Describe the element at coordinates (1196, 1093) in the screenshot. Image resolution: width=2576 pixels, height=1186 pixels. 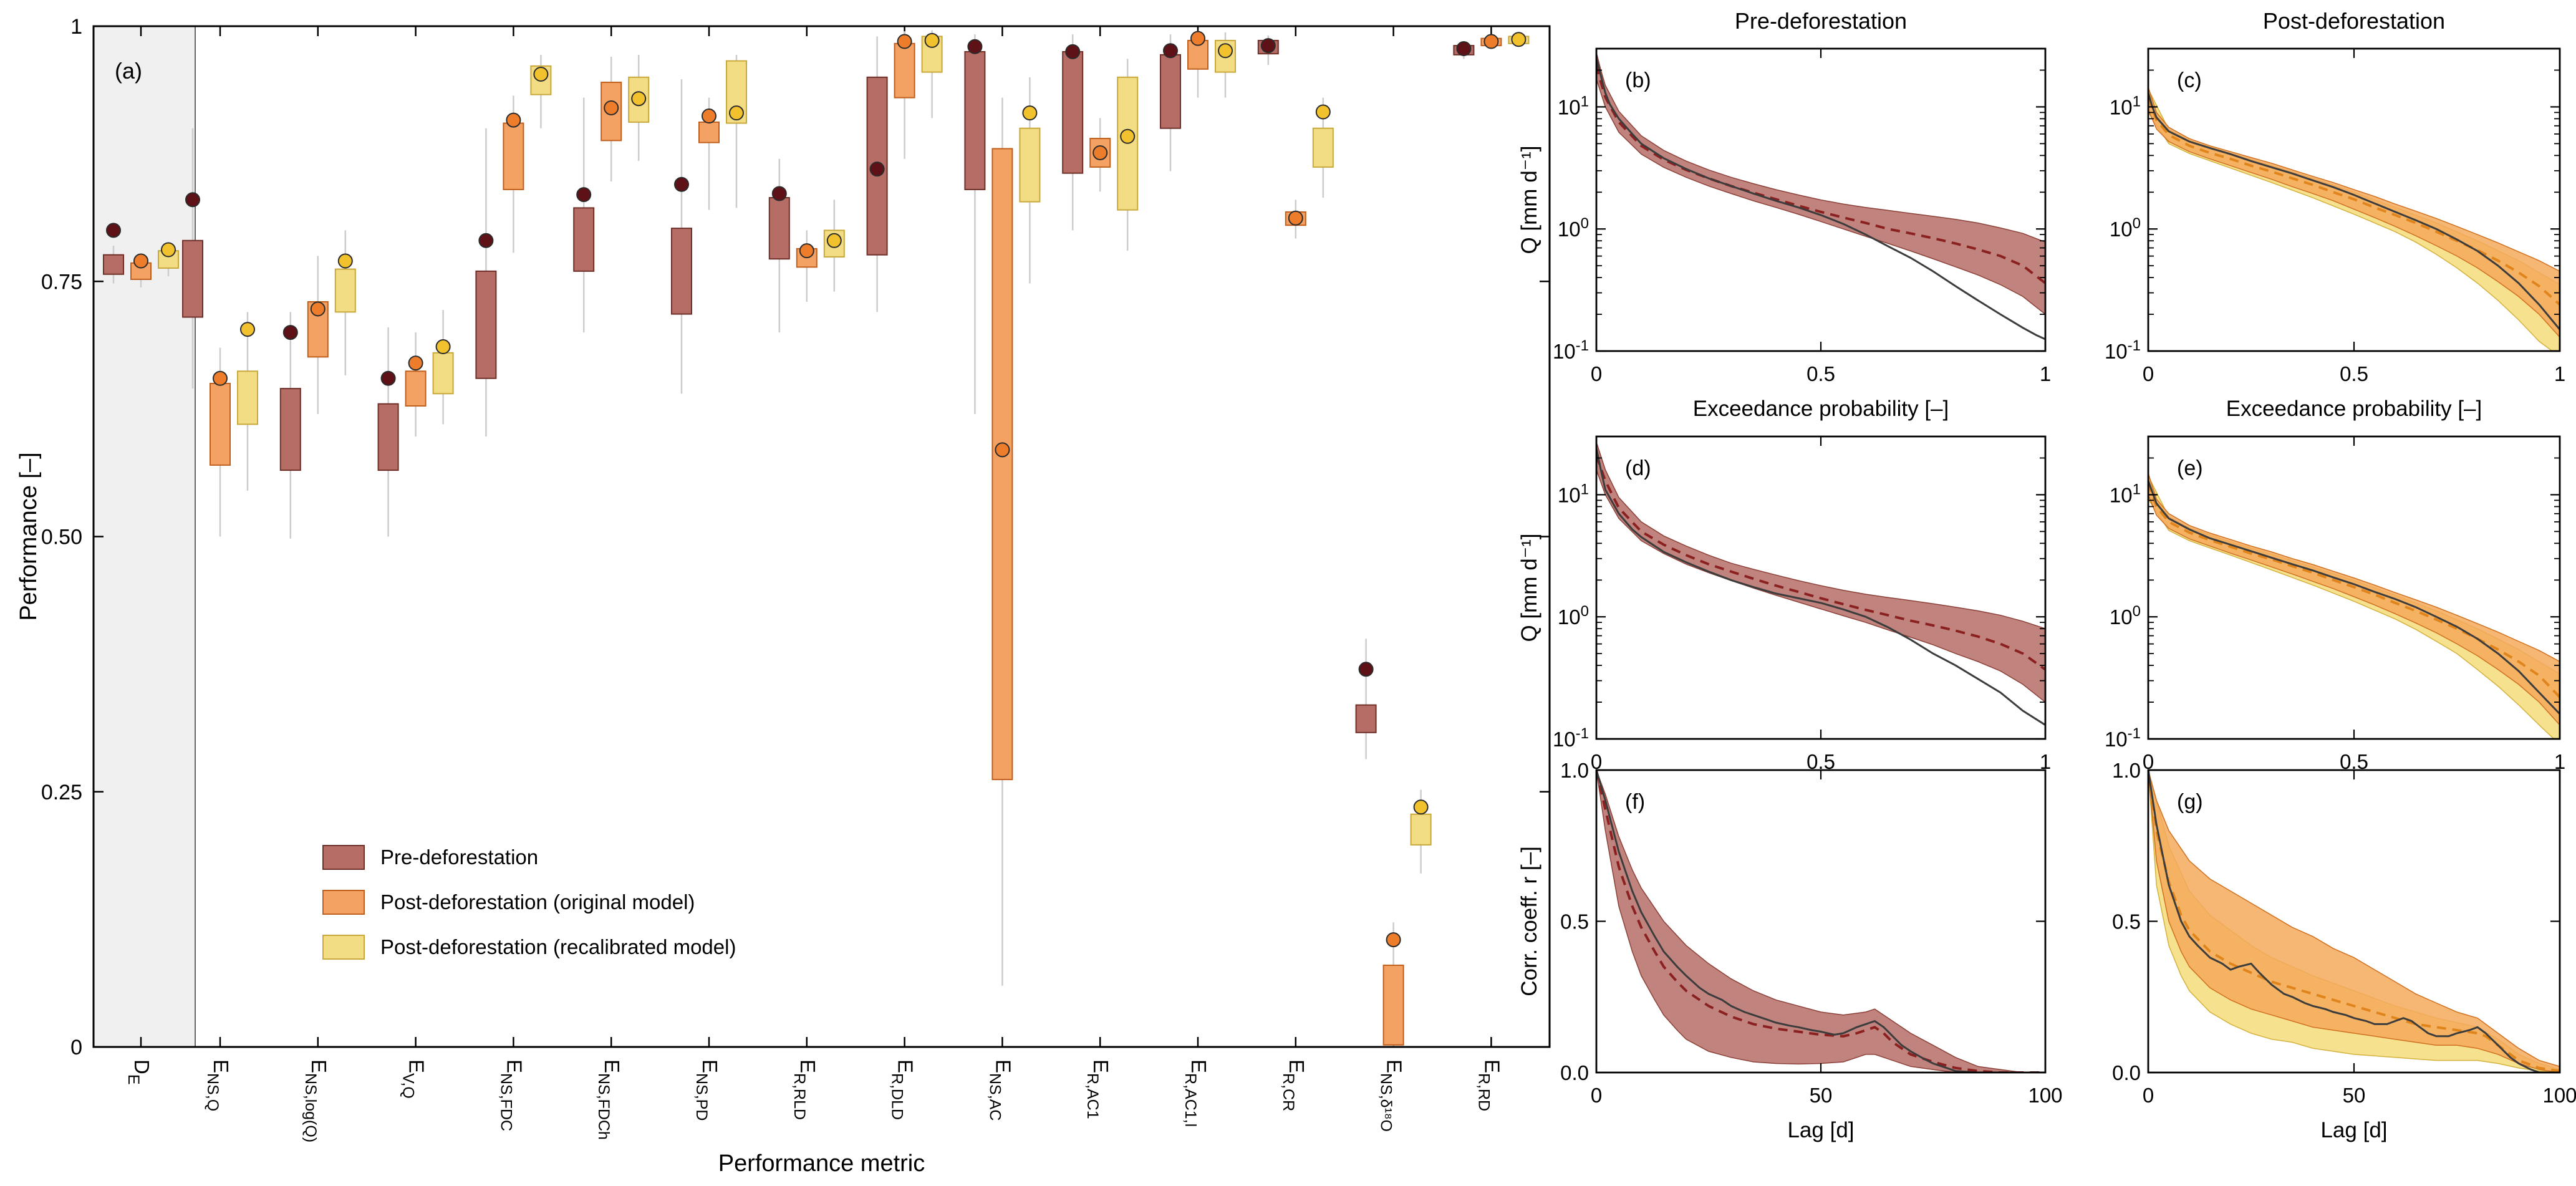
I see `metric-tick-label: ER,AC1,l` at that location.